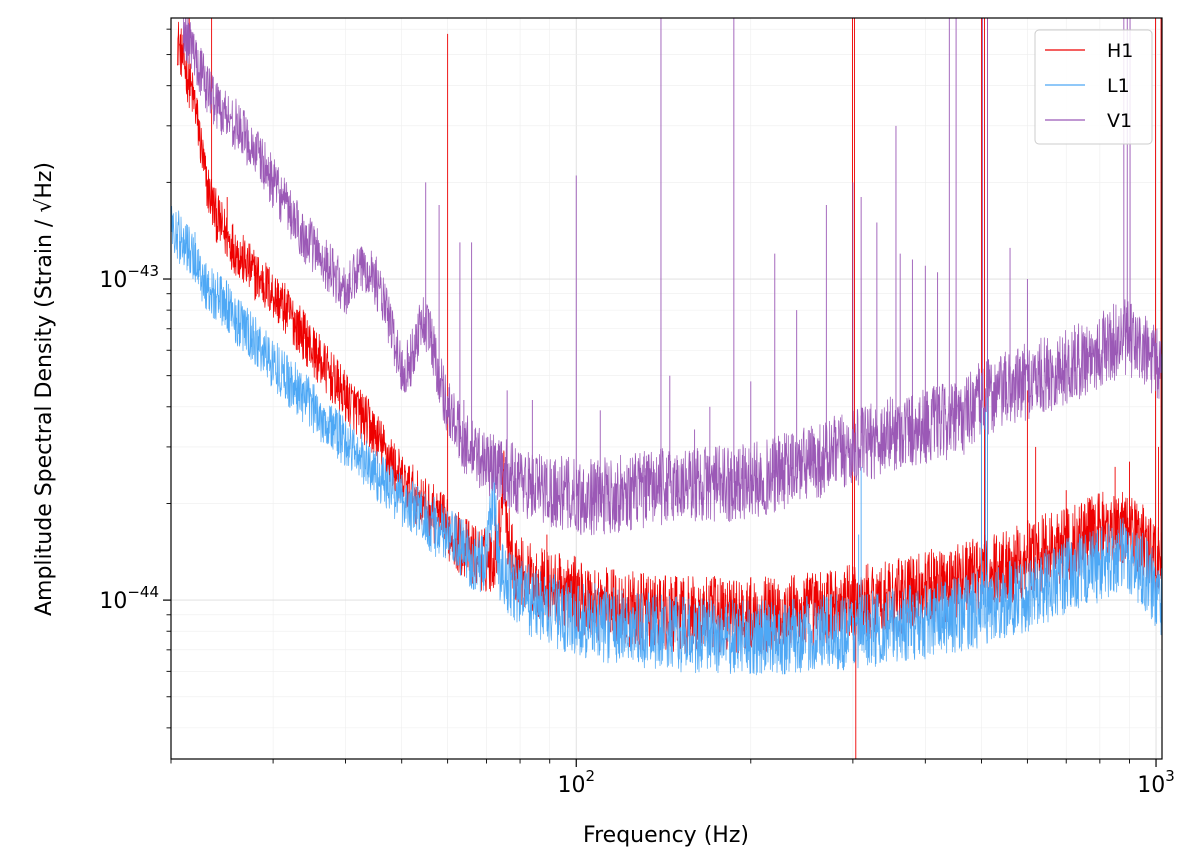 The image size is (1199, 867). Describe the element at coordinates (1118, 86) in the screenshot. I see `legend-label-l1: L1` at that location.